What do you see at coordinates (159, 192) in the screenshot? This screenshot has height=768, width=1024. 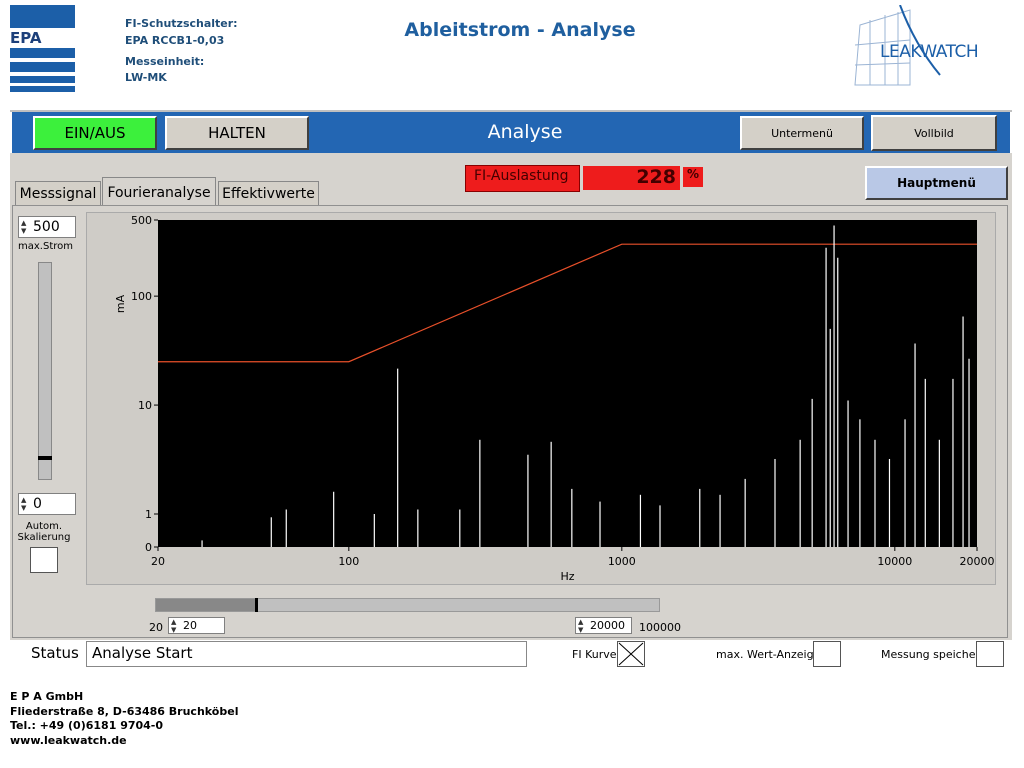 I see `tab-active: Fourieranalyse` at bounding box center [159, 192].